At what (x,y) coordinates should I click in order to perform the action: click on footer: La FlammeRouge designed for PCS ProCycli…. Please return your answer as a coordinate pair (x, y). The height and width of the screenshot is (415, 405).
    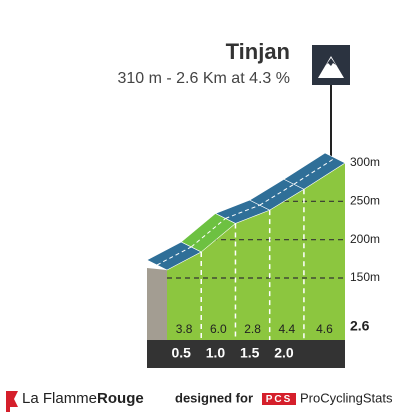
    Looking at the image, I should click on (199, 401).